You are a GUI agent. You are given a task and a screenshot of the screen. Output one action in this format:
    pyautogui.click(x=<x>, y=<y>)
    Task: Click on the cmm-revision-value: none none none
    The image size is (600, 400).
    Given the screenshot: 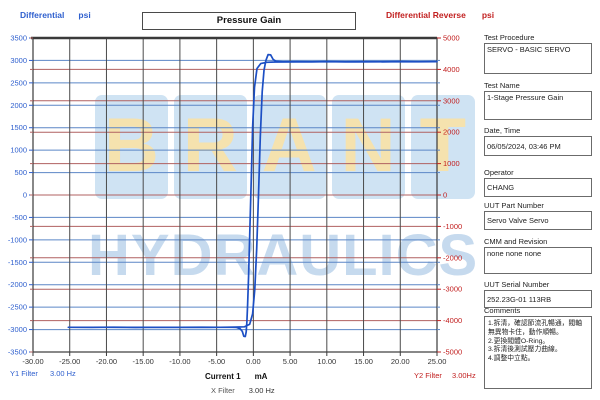 What is the action you would take?
    pyautogui.click(x=538, y=260)
    